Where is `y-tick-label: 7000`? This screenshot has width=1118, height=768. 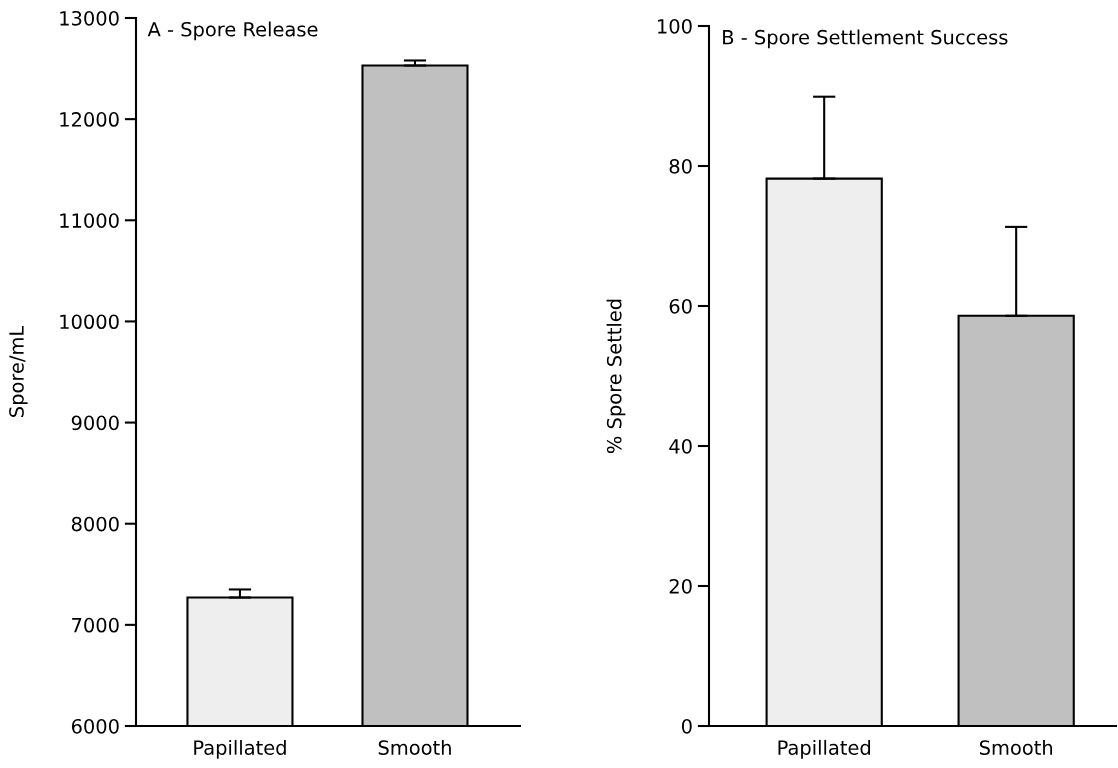 y-tick-label: 7000 is located at coordinates (95, 625).